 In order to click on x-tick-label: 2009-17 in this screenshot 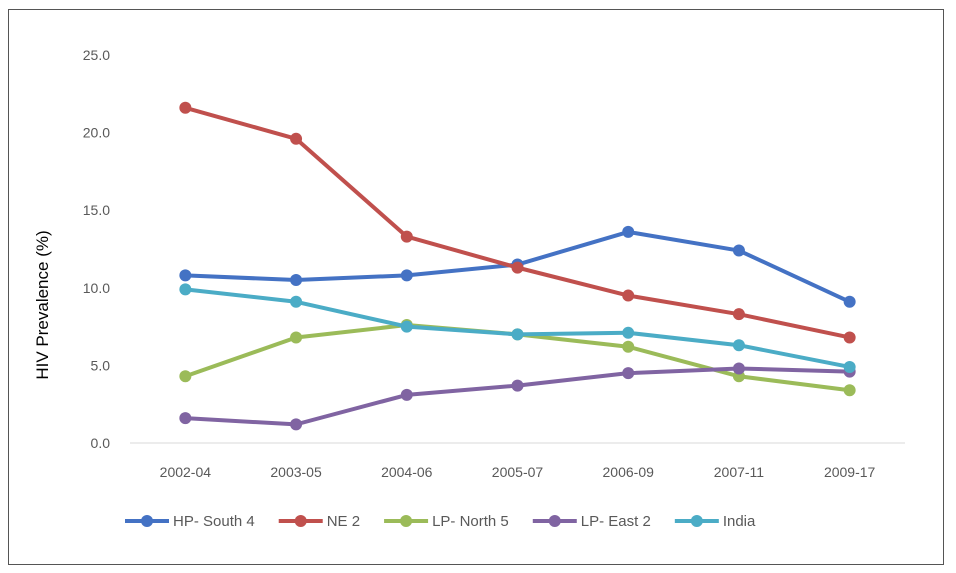, I will do `click(850, 472)`.